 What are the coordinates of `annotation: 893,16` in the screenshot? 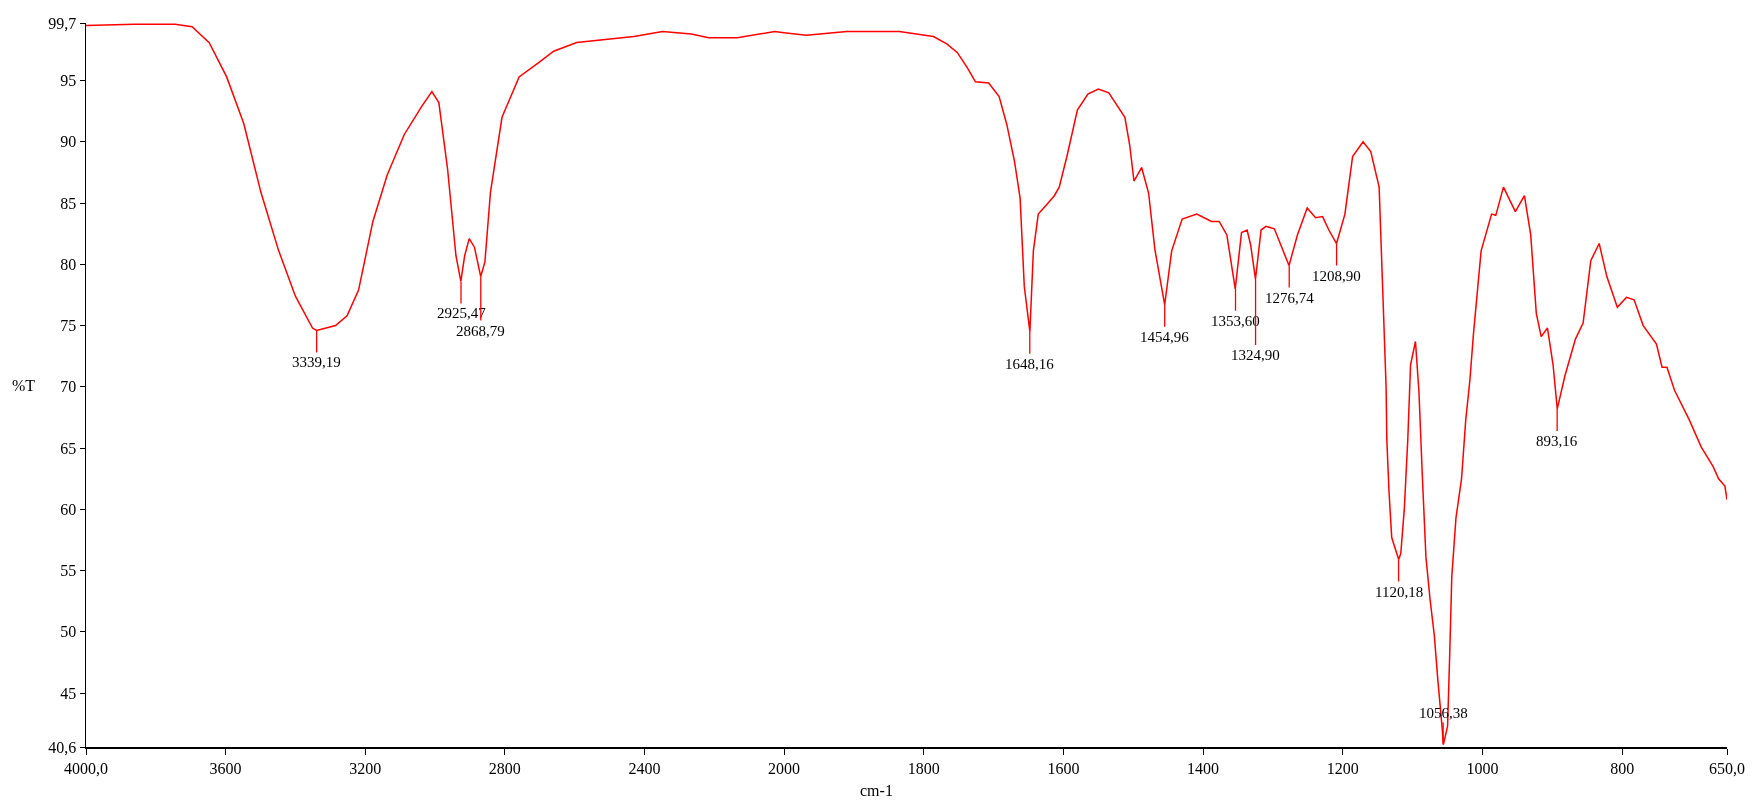 It's located at (1557, 441).